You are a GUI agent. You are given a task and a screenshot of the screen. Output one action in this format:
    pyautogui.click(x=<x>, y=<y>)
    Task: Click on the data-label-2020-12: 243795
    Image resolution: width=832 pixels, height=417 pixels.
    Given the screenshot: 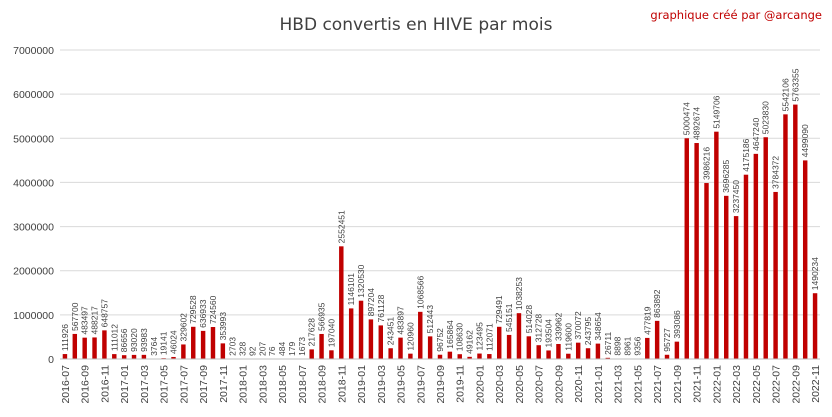 What is the action you would take?
    pyautogui.click(x=588, y=331)
    